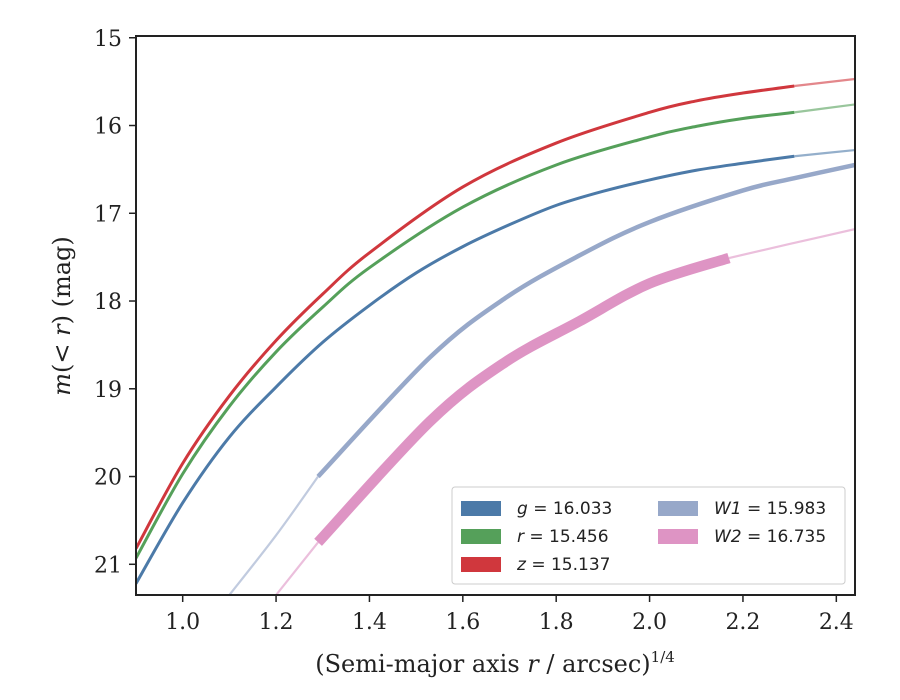  I want to click on y-axis-ticks: 15 16 17 18 19 20 21, so click(115, 302).